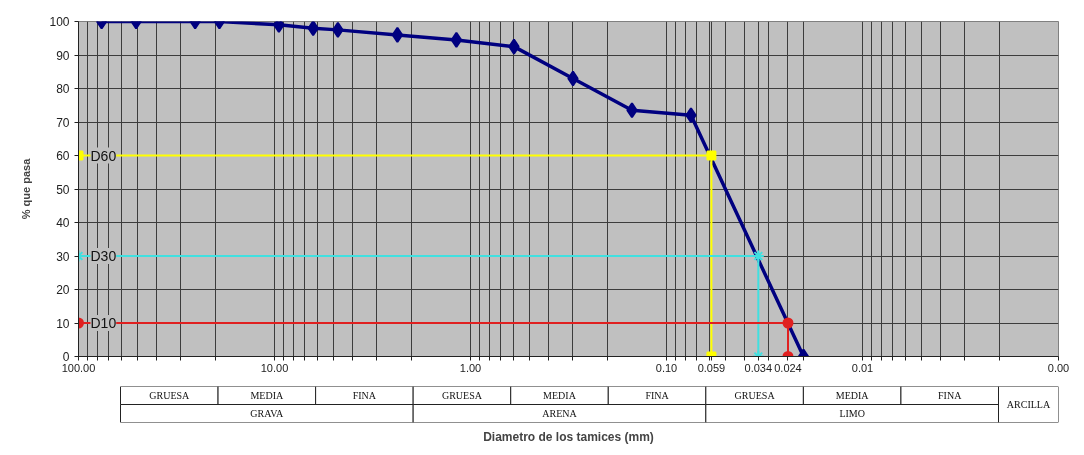 Image resolution: width=1084 pixels, height=455 pixels. What do you see at coordinates (63, 189) in the screenshot?
I see `y-tick-label: 50` at bounding box center [63, 189].